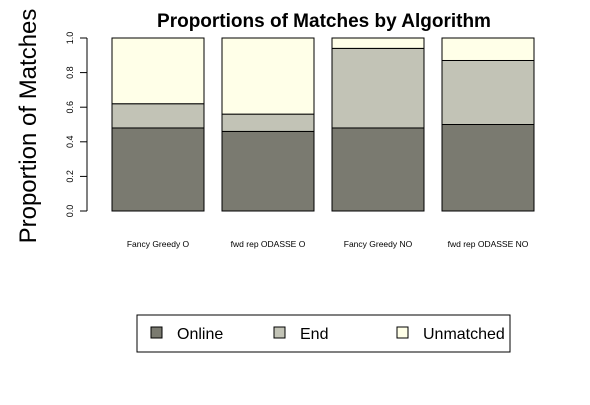  I want to click on legend-swatch-online, so click(156, 332).